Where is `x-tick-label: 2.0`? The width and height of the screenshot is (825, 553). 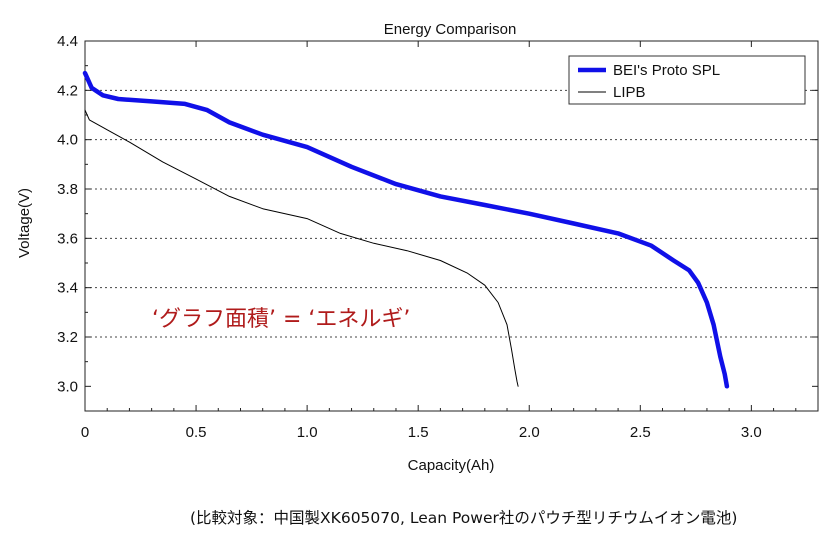
x-tick-label: 2.0 is located at coordinates (529, 432).